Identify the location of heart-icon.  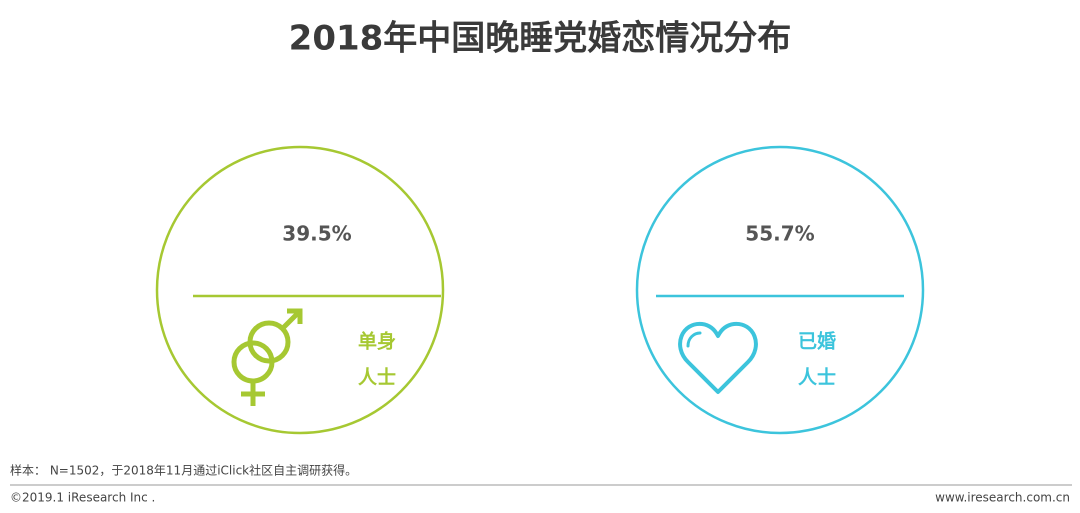
(718, 357).